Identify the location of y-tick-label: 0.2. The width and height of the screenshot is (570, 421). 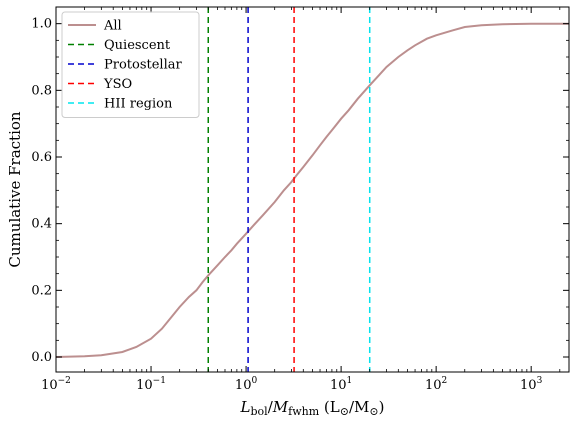
(41, 290).